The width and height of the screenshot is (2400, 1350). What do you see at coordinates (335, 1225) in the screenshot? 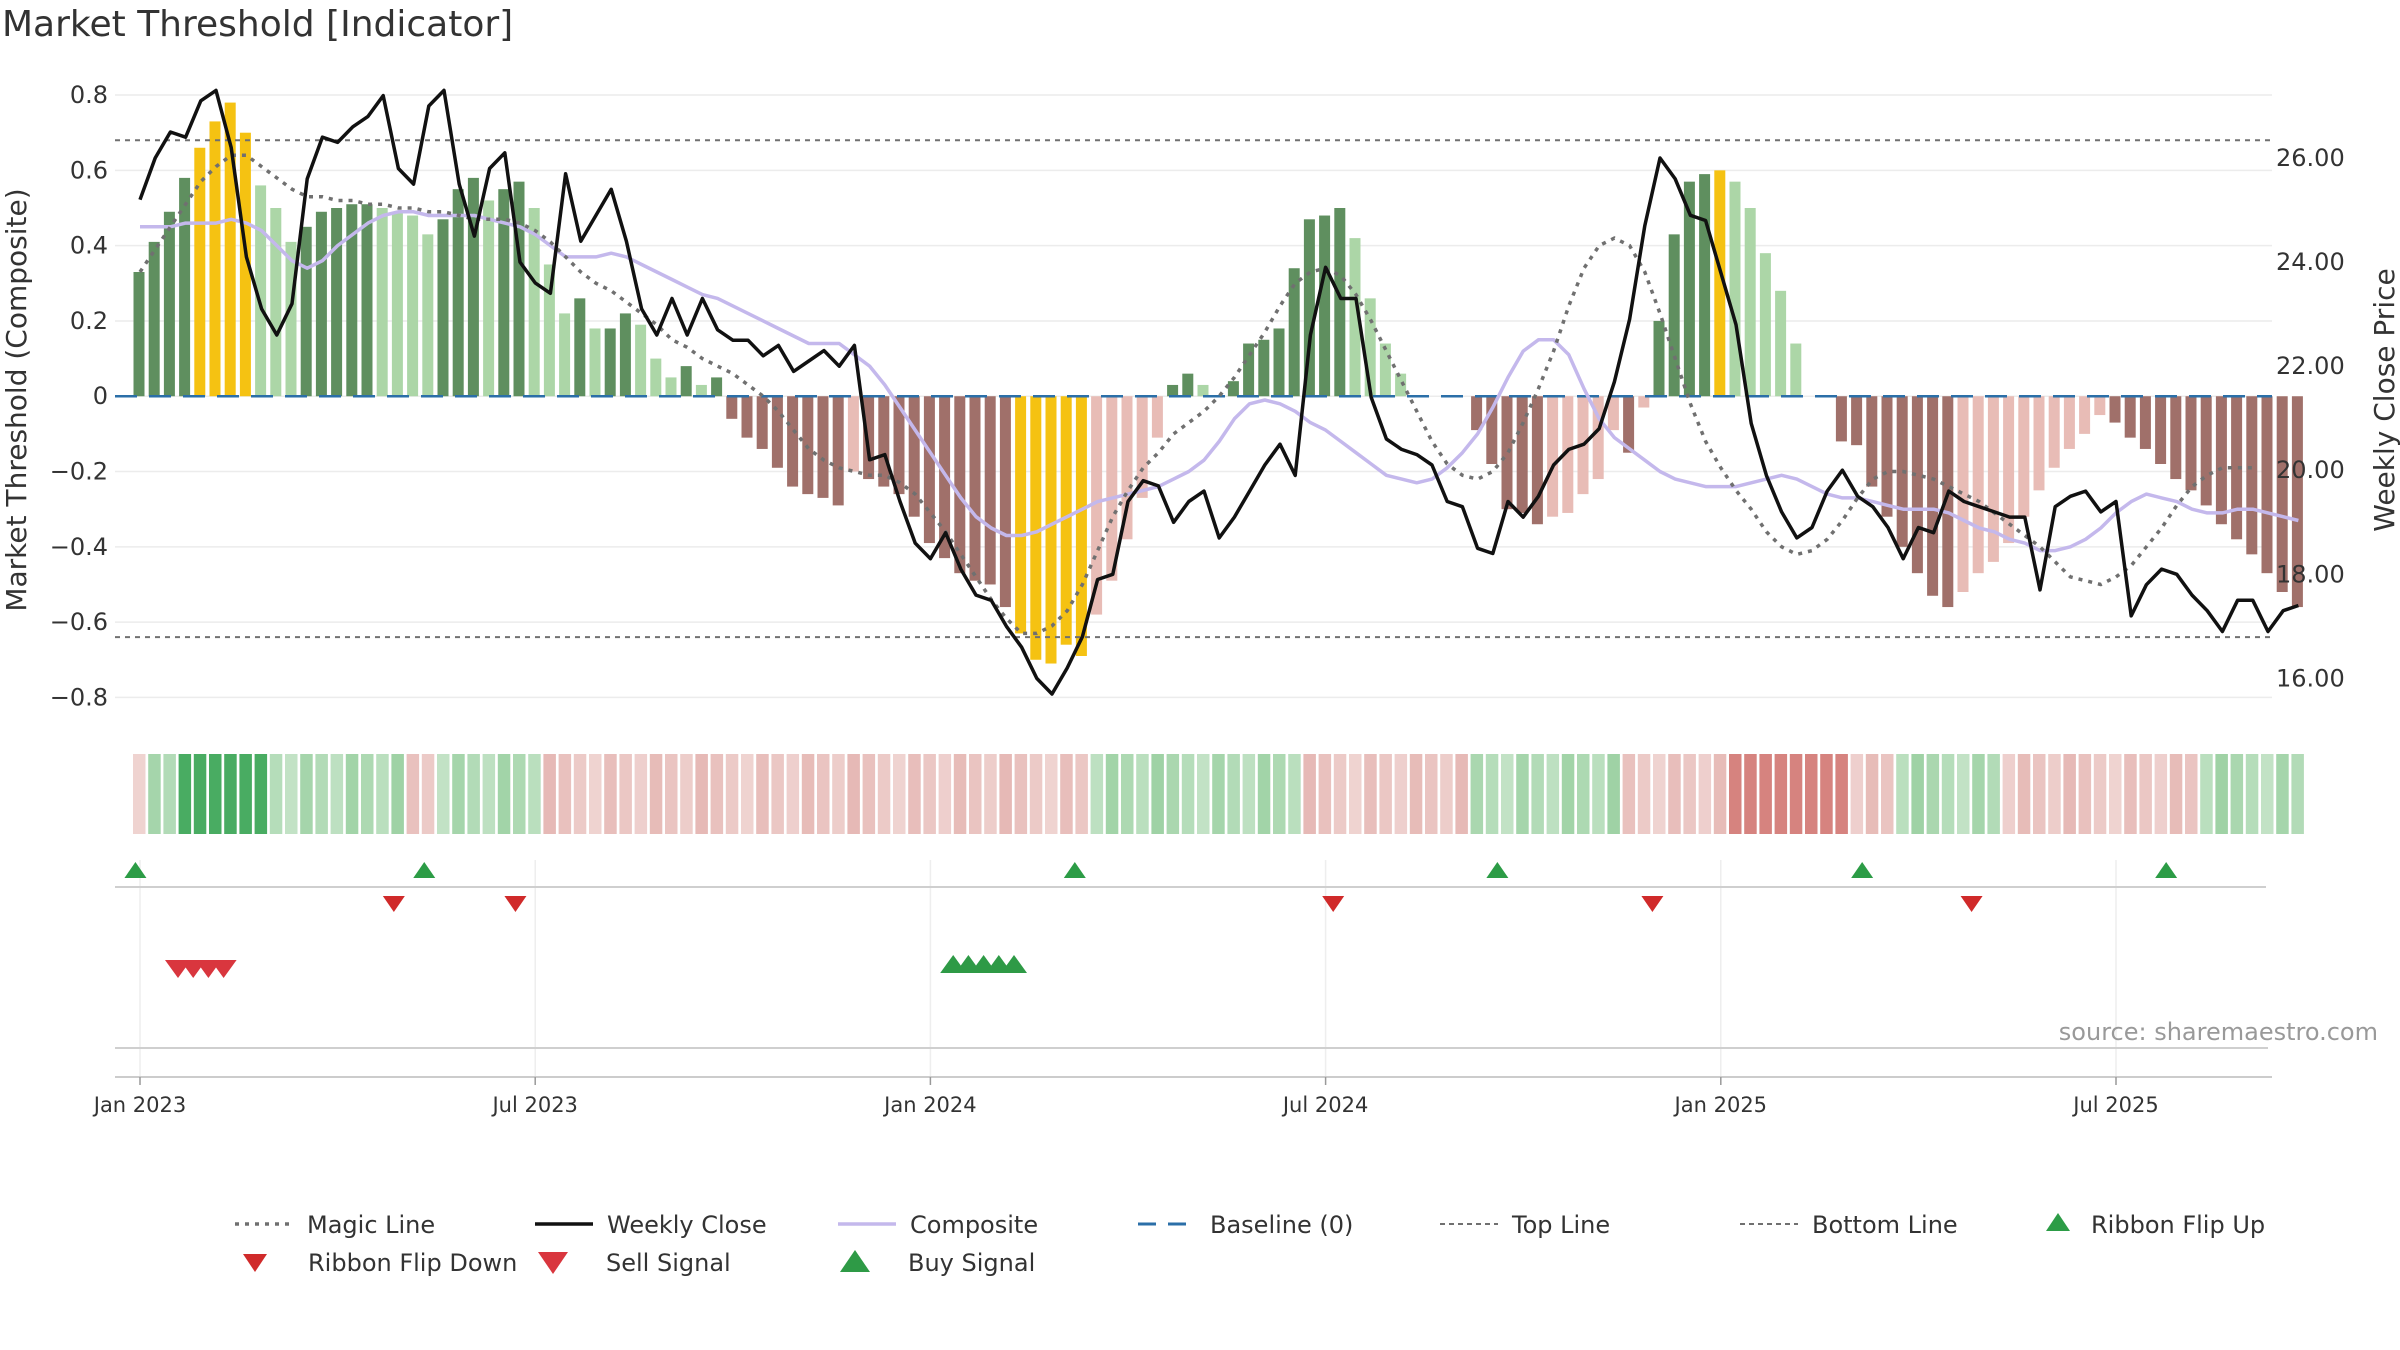
I see `legend-item: Magic Line` at bounding box center [335, 1225].